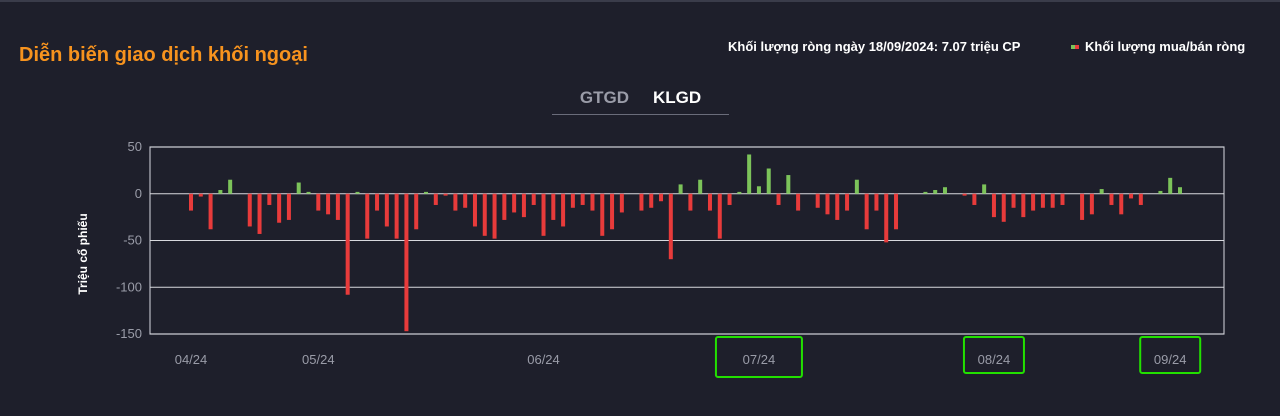 The width and height of the screenshot is (1280, 416). Describe the element at coordinates (604, 97) in the screenshot. I see `tab-gtgd: GTGD` at that location.